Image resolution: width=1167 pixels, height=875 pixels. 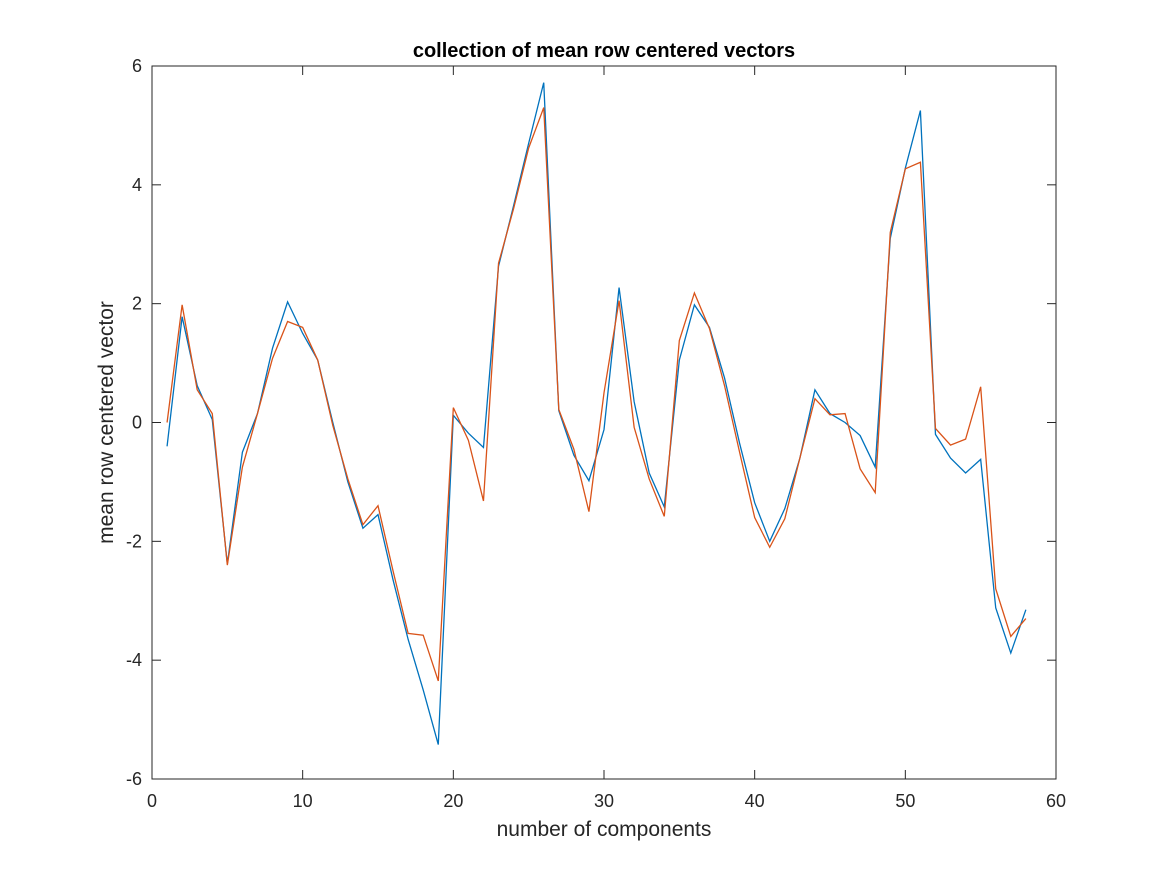 I want to click on y-tick-label: 4, so click(x=137, y=185).